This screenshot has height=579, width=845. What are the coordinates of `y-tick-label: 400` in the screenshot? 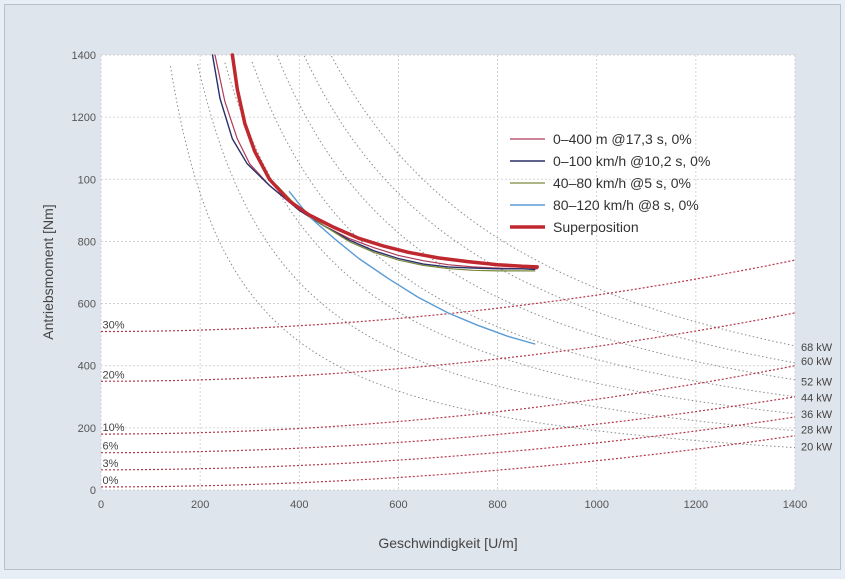 It's located at (87, 367).